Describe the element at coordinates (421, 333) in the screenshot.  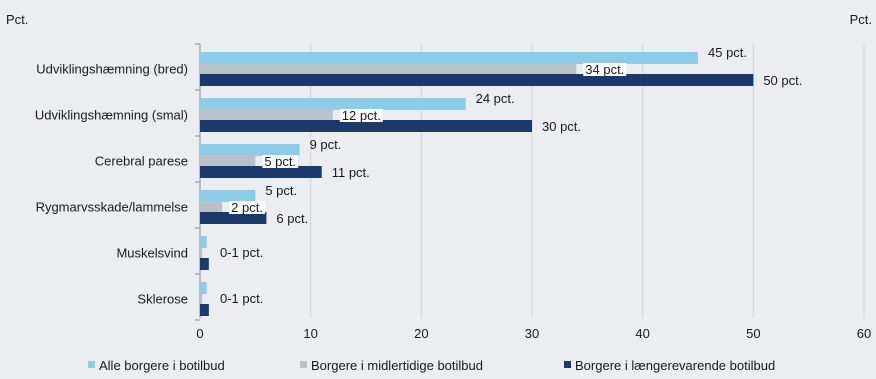
I see `x-tick-label: 20` at that location.